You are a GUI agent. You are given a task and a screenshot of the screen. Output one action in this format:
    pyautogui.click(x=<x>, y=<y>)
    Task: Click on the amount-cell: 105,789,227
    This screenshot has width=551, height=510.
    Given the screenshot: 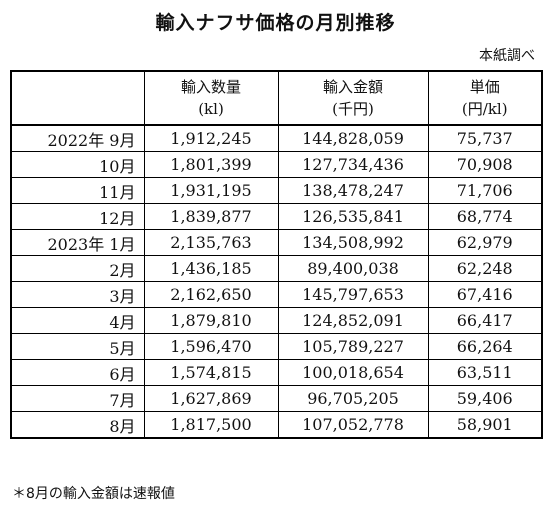 What is the action you would take?
    pyautogui.click(x=353, y=346)
    